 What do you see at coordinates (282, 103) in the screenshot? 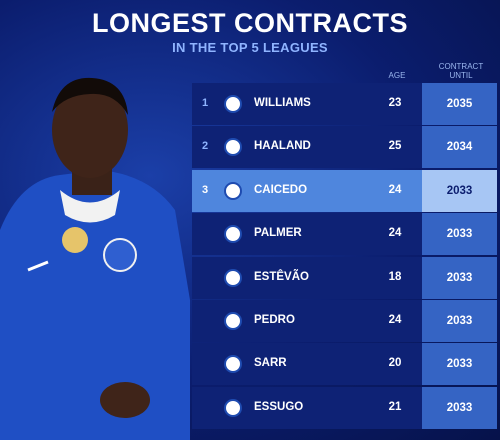
I see `player-name: WILLIAMS` at bounding box center [282, 103].